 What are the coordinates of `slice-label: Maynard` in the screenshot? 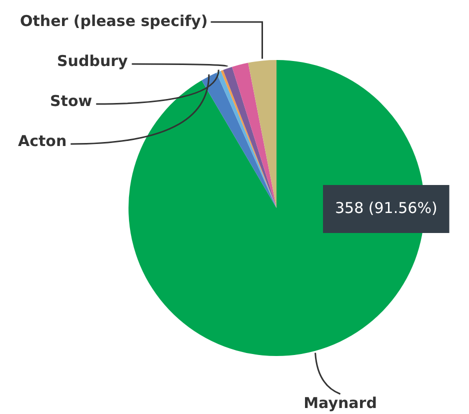 It's located at (340, 403).